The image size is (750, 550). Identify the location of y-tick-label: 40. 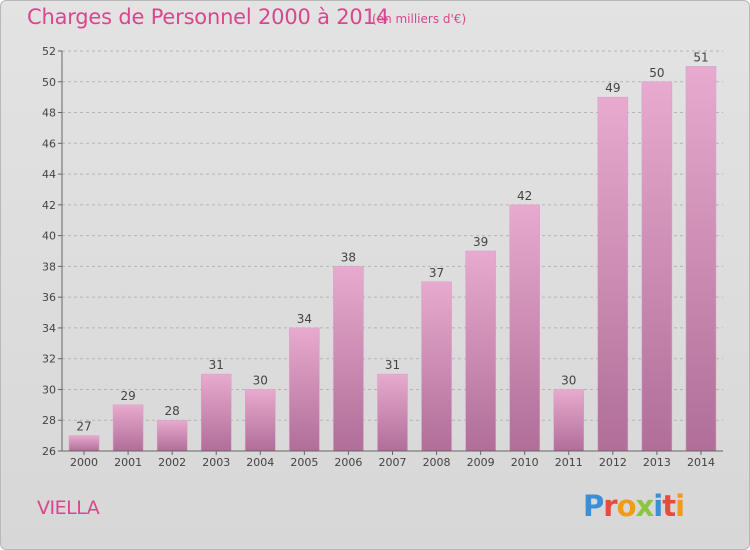
(49, 236).